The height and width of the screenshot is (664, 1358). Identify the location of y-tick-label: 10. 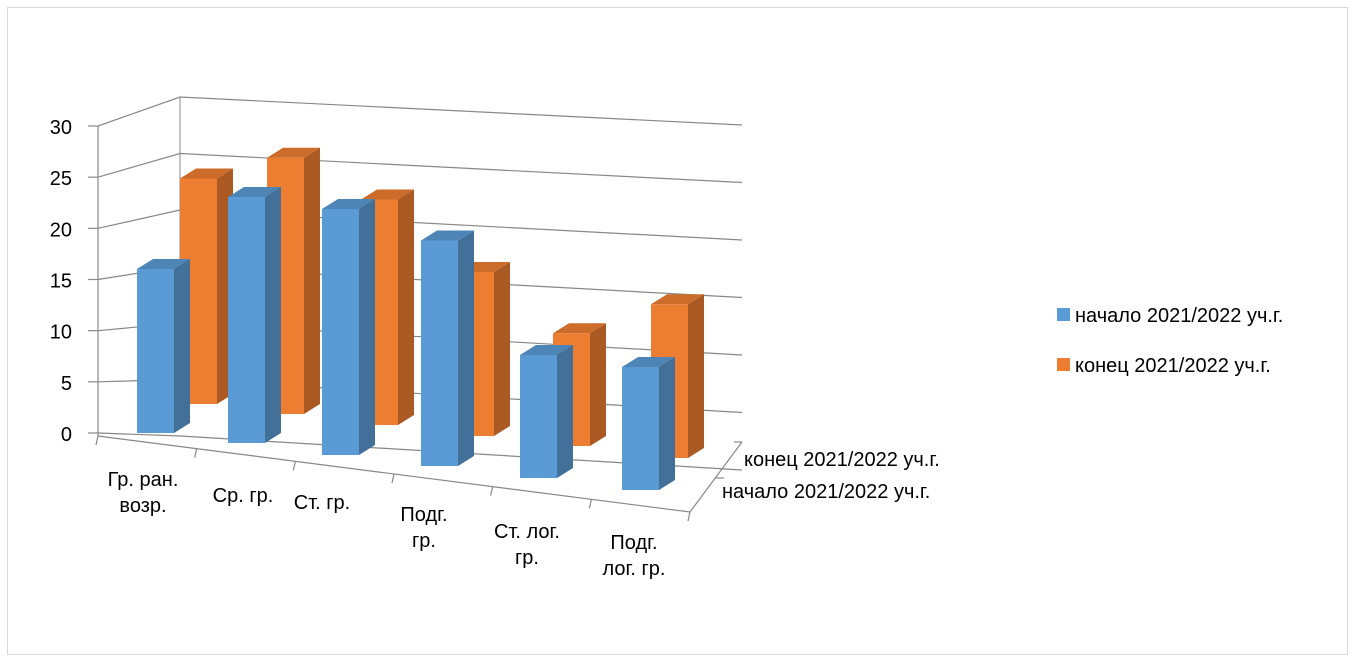
(61, 333).